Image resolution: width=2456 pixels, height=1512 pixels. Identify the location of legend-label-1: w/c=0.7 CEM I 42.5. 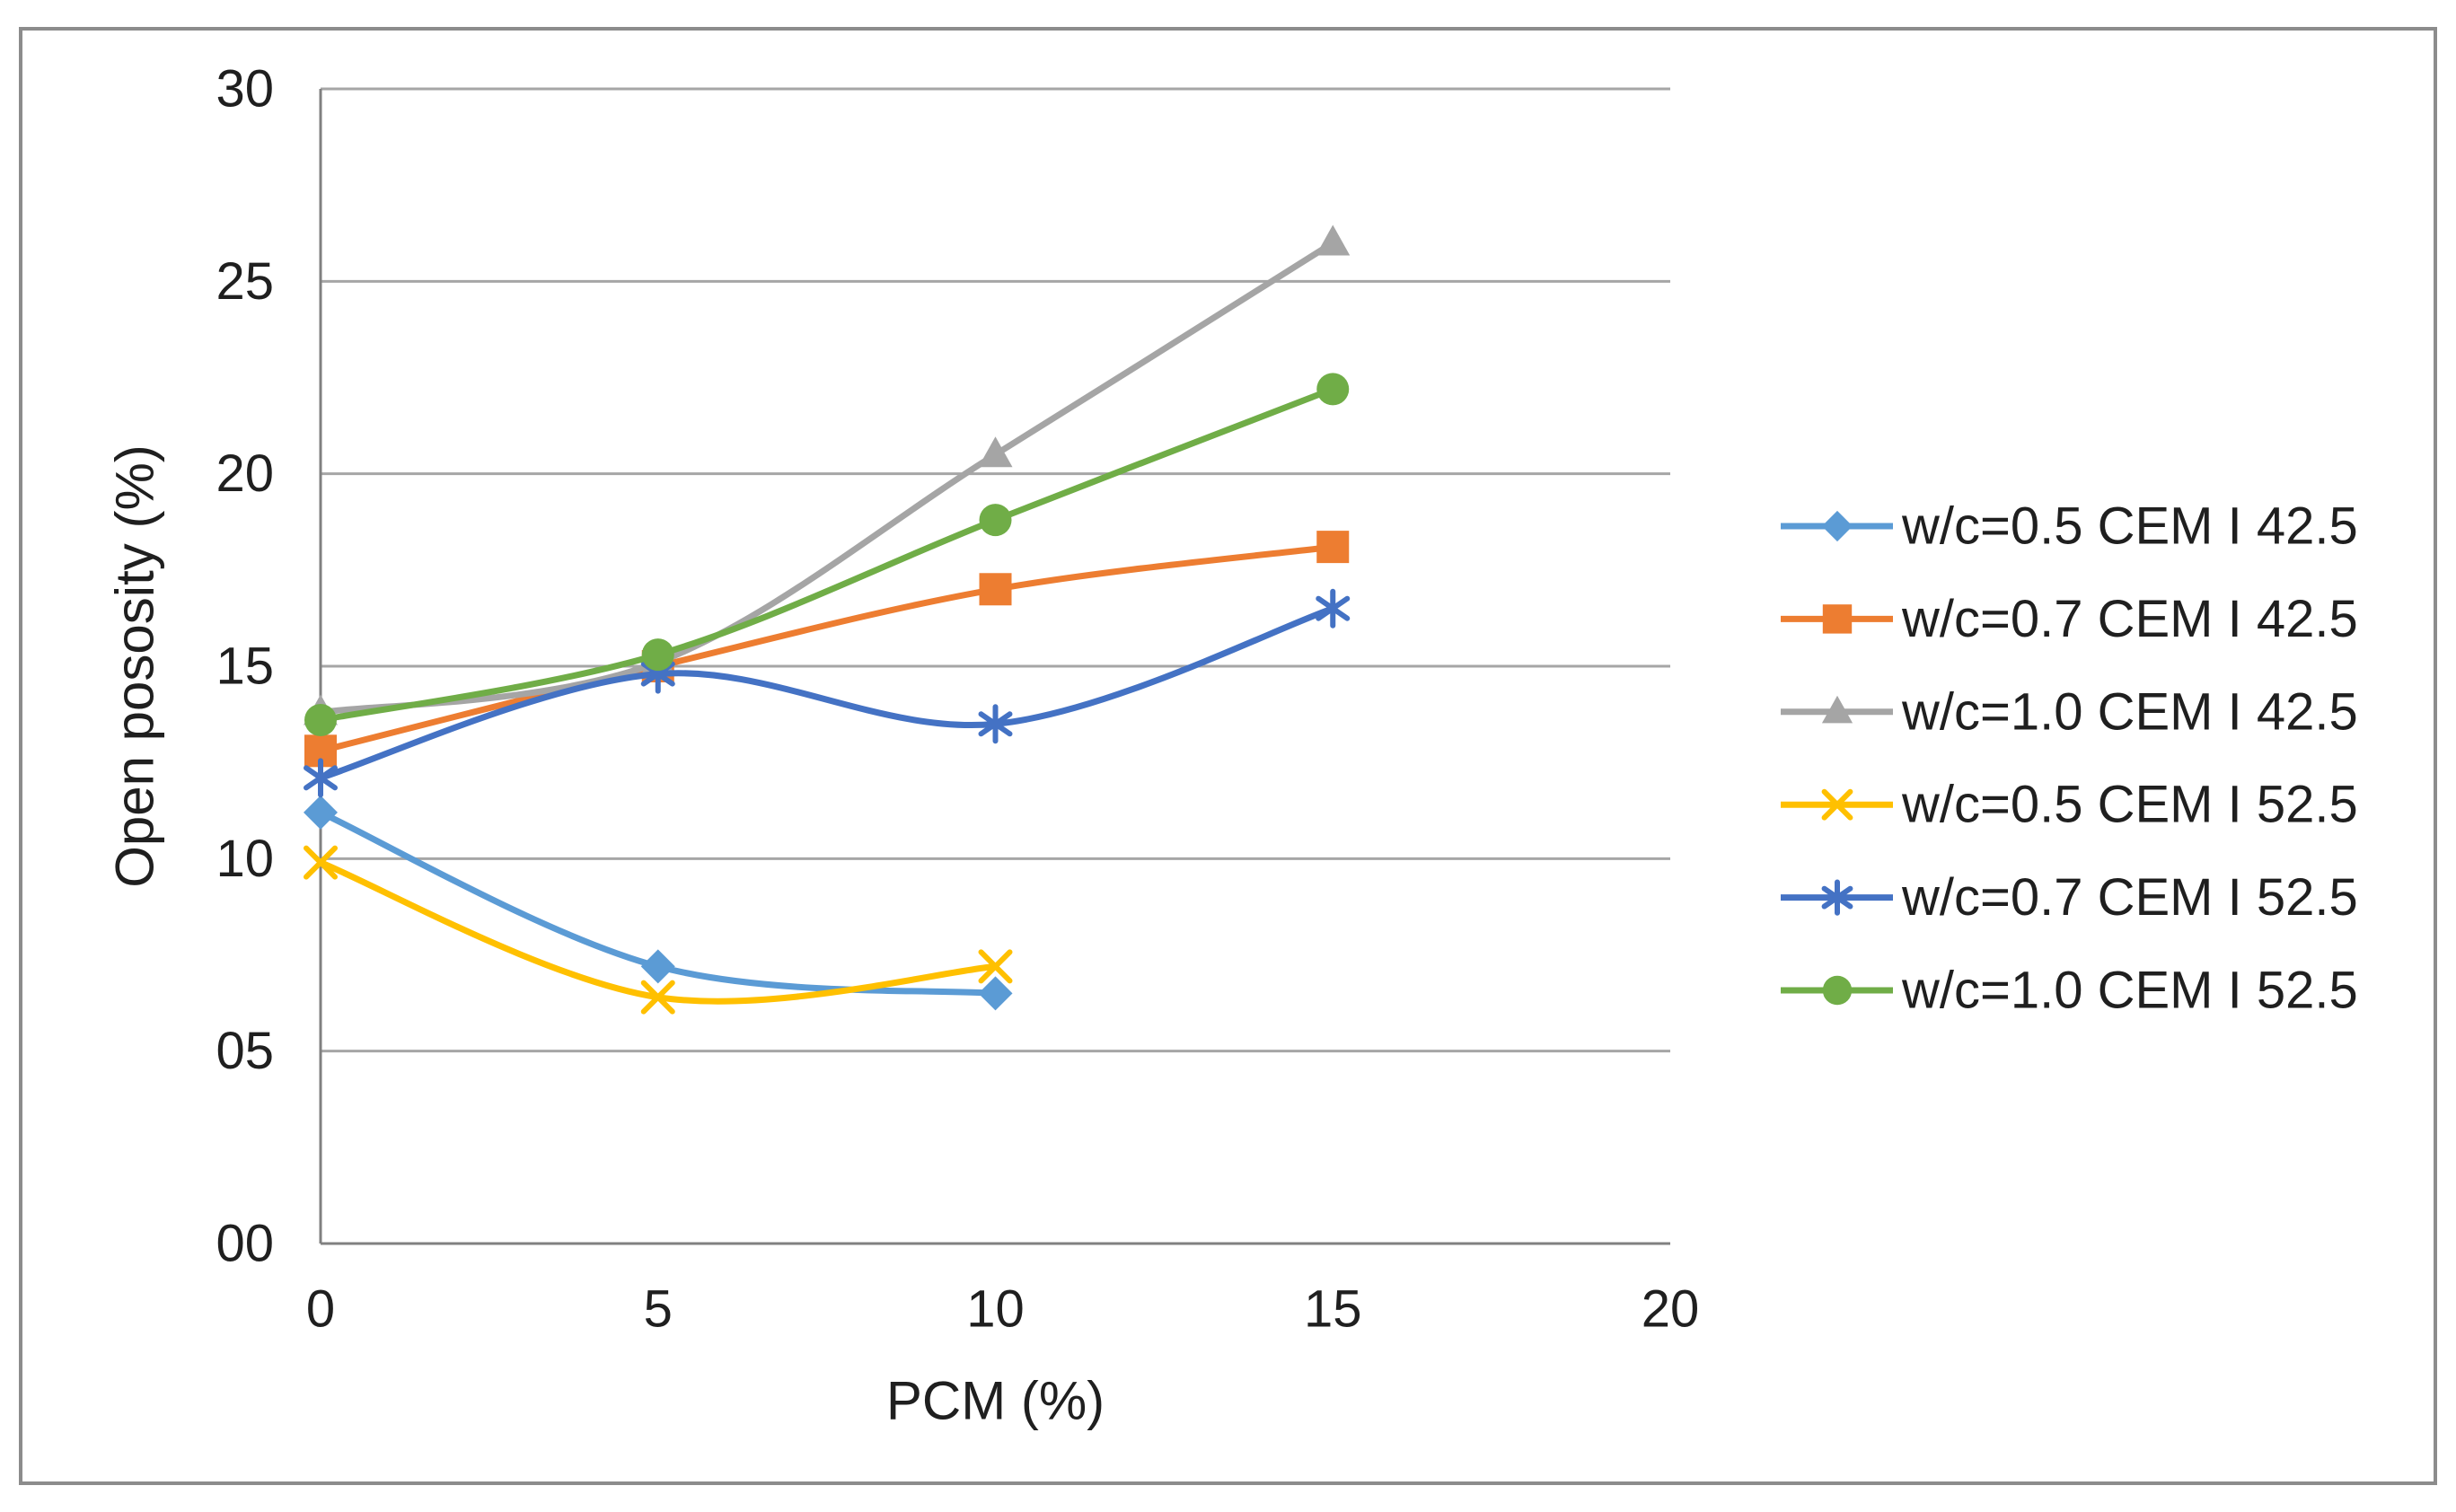
(2129, 619).